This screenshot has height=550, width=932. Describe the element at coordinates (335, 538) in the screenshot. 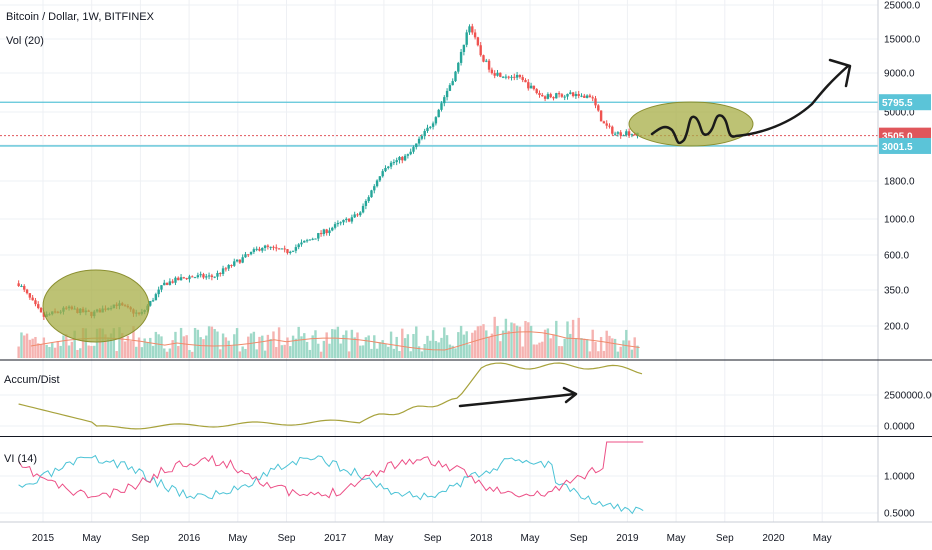

I see `x-tick-label: 2017` at that location.